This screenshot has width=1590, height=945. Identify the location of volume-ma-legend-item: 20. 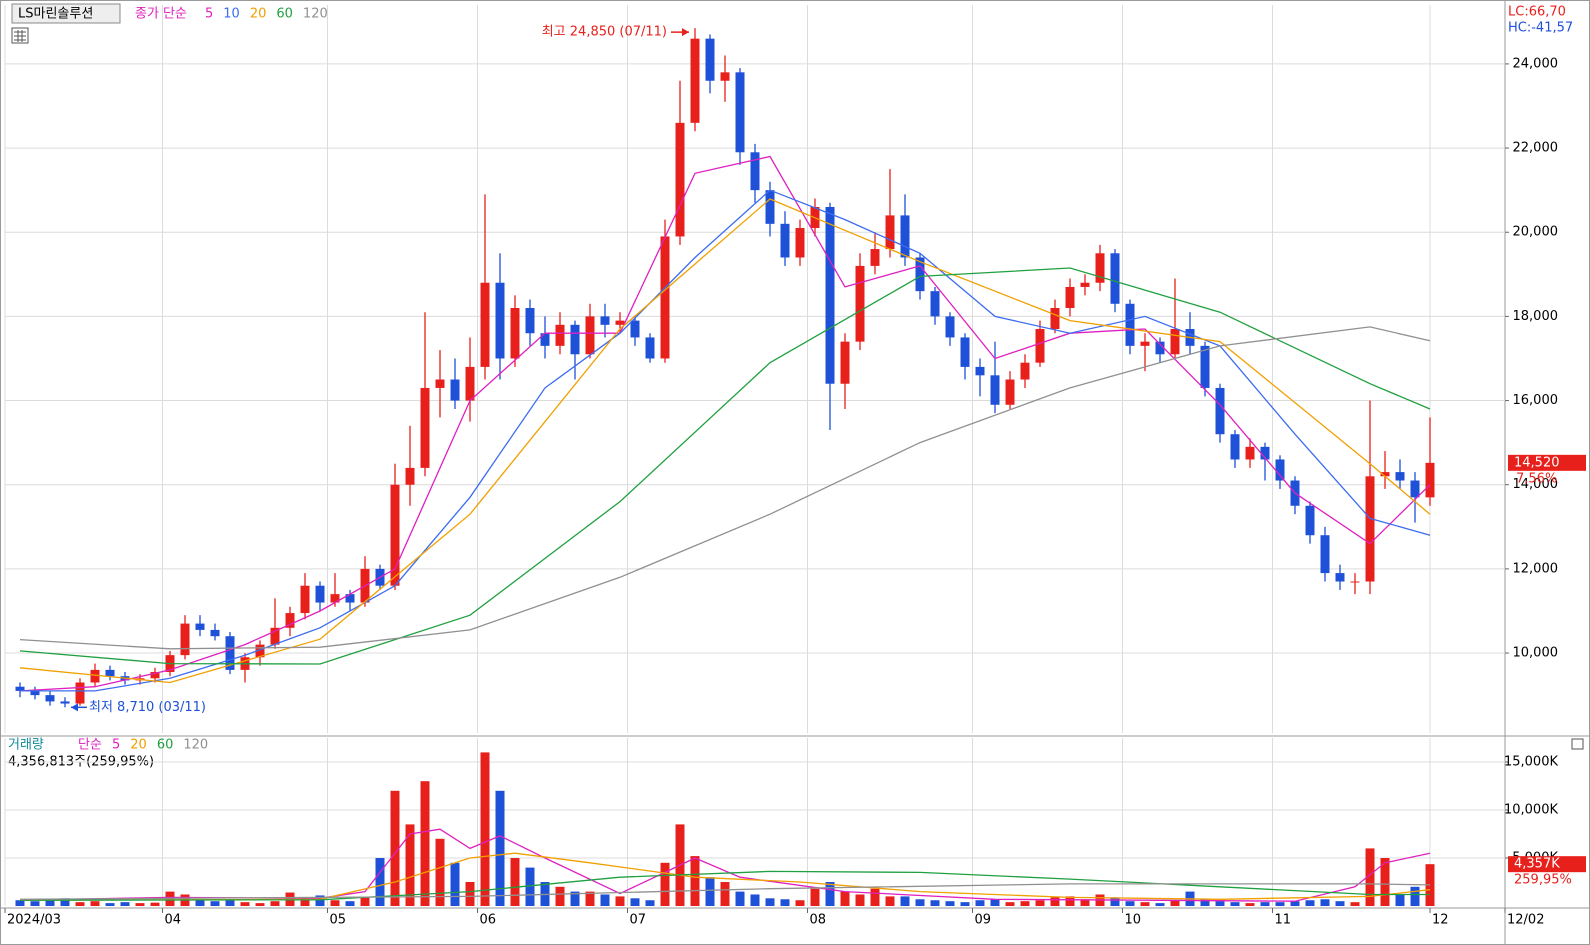
(138, 745).